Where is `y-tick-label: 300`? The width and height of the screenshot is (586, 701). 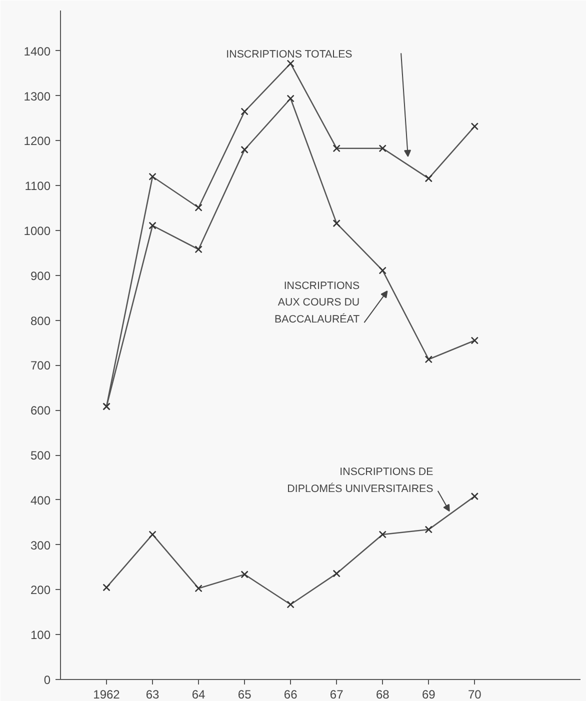 y-tick-label: 300 is located at coordinates (40, 545).